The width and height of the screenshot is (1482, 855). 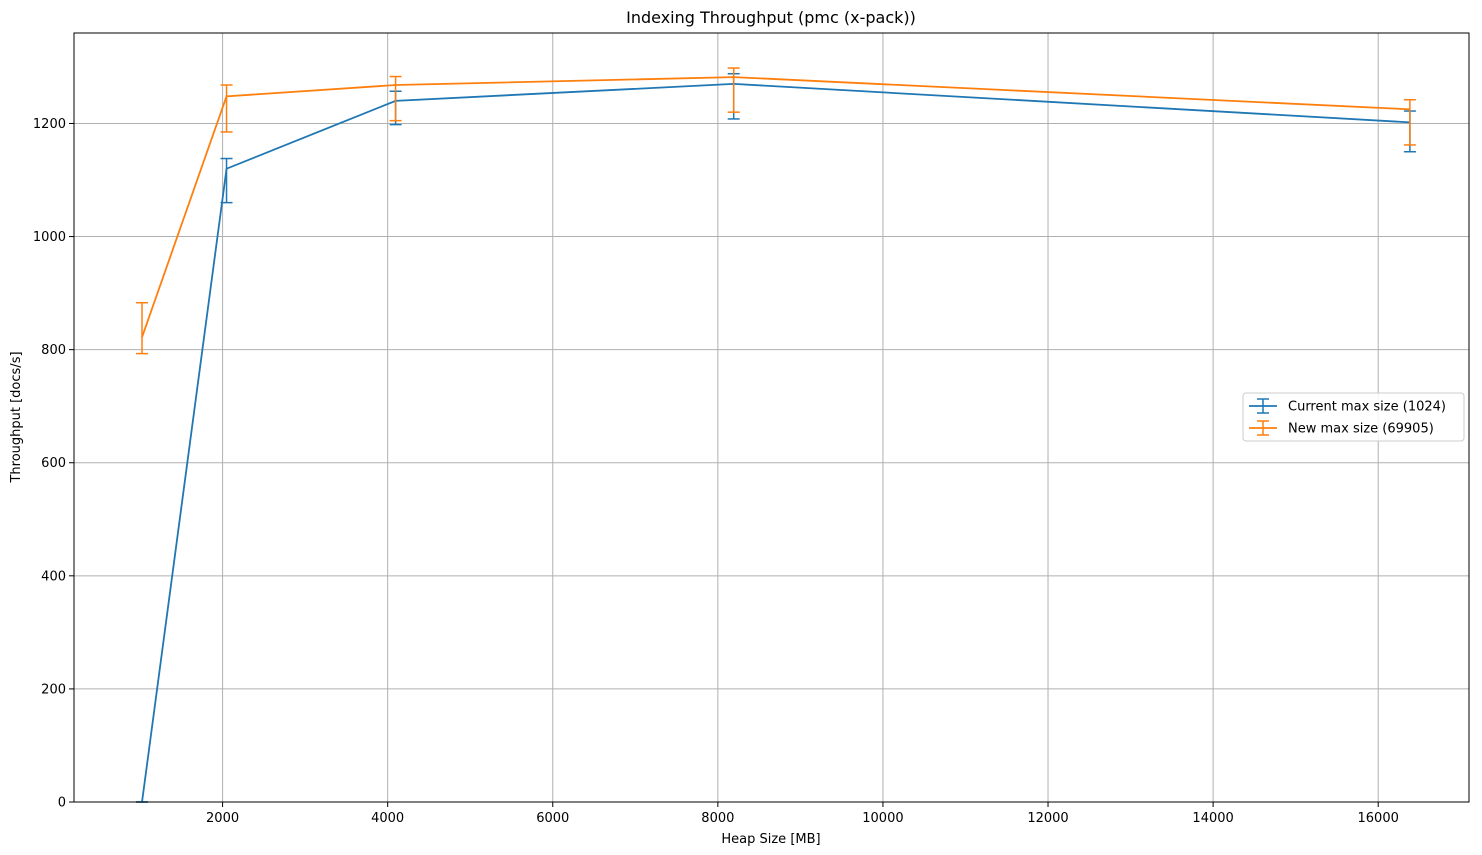 What do you see at coordinates (53, 463) in the screenshot?
I see `y-tick-label: 600` at bounding box center [53, 463].